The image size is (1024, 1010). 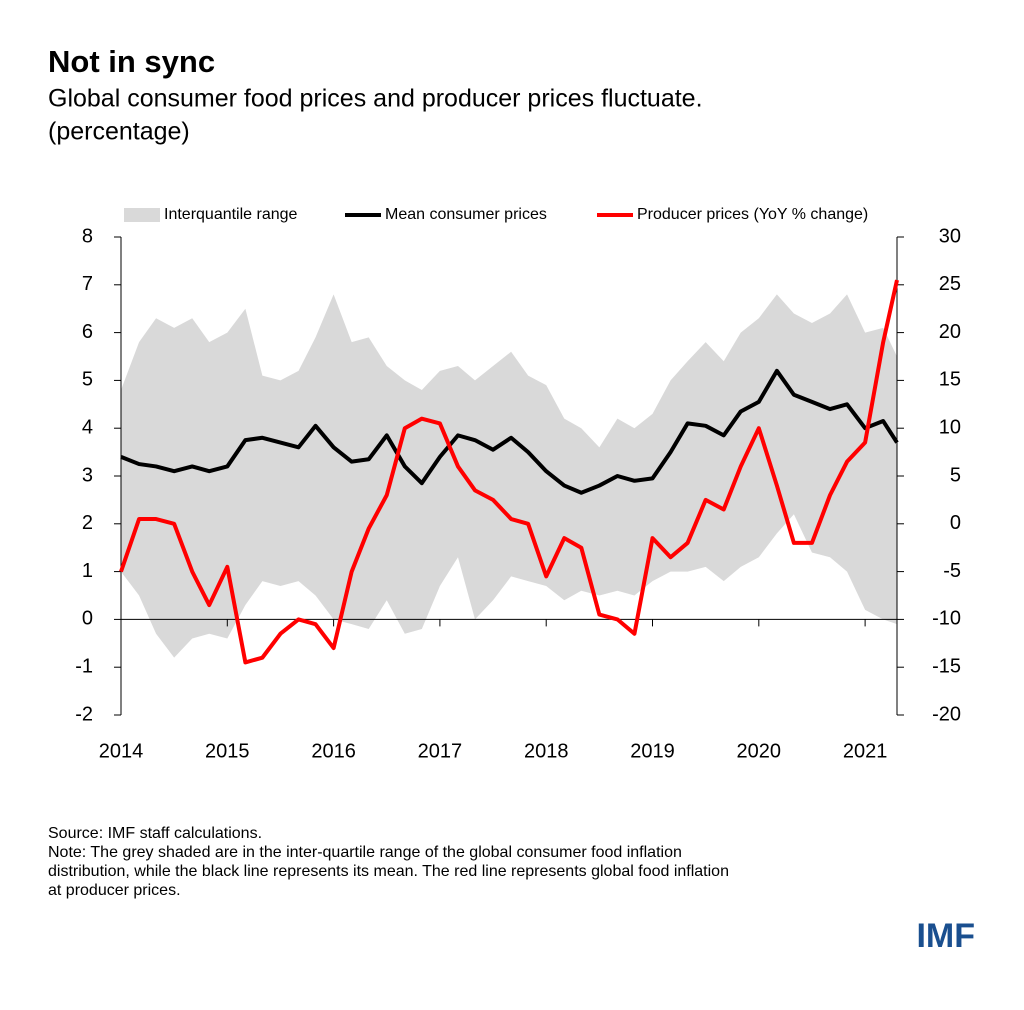 I want to click on y-tick-label: 6, so click(x=87, y=332).